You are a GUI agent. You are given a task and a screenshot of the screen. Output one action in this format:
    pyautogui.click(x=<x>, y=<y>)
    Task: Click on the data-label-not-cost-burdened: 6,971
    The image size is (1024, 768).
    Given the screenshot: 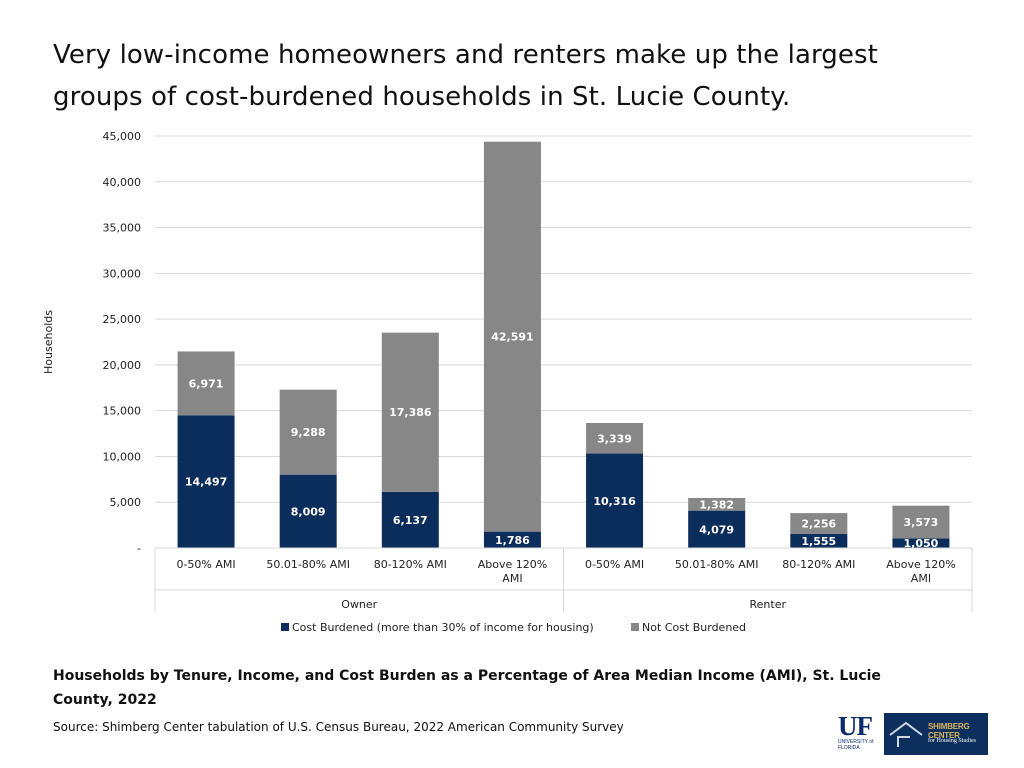 What is the action you would take?
    pyautogui.click(x=206, y=383)
    